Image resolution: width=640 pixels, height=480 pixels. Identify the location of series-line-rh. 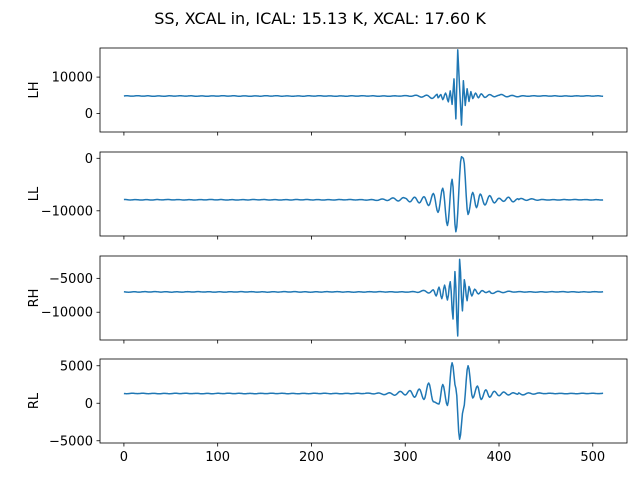
(363, 297).